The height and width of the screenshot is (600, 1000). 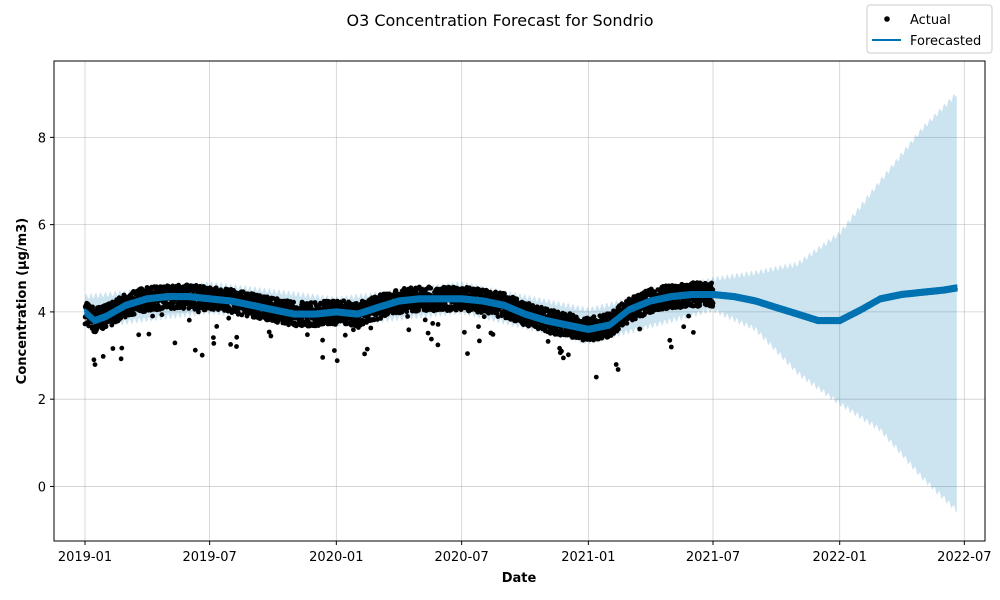 I want to click on x-tick-label: 2022-07, so click(x=964, y=557).